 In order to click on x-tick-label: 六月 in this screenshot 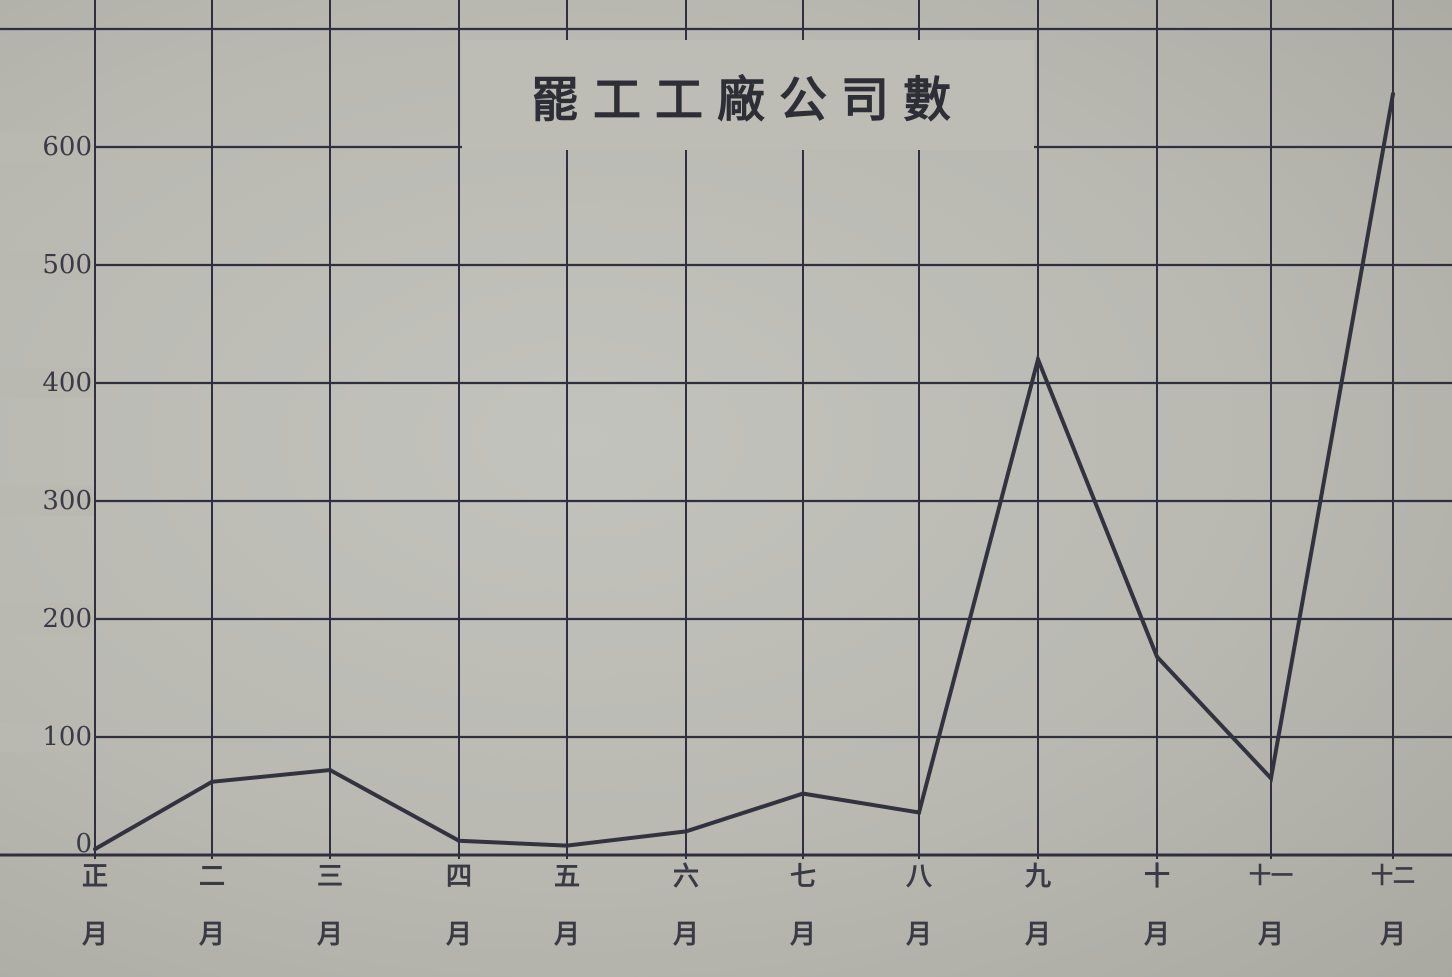, I will do `click(686, 907)`.